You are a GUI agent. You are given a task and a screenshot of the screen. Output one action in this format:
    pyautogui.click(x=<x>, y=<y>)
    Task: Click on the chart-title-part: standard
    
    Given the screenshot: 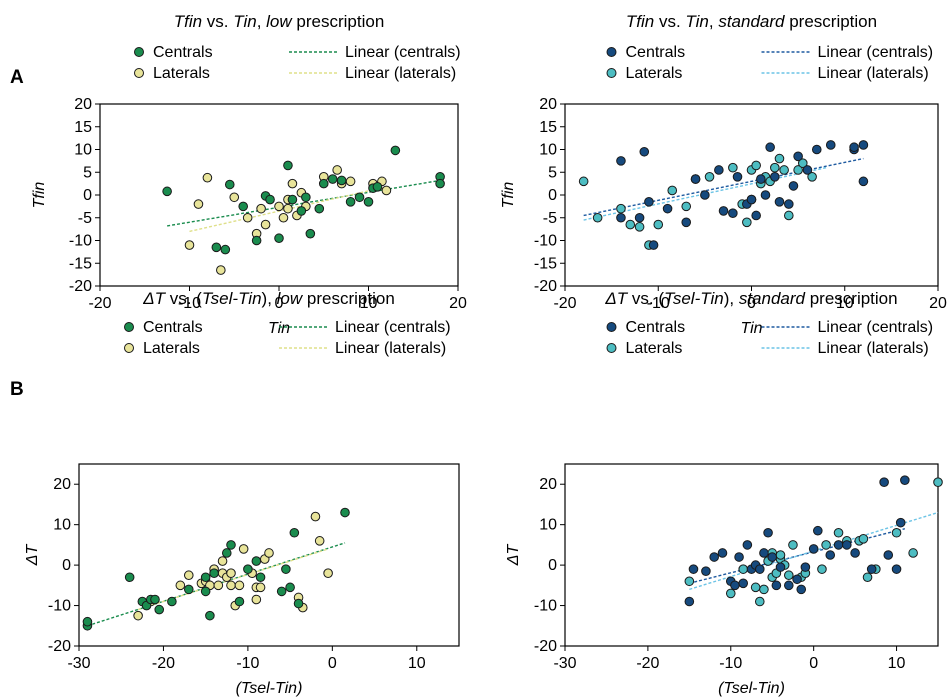 What is the action you would take?
    pyautogui.click(x=751, y=21)
    